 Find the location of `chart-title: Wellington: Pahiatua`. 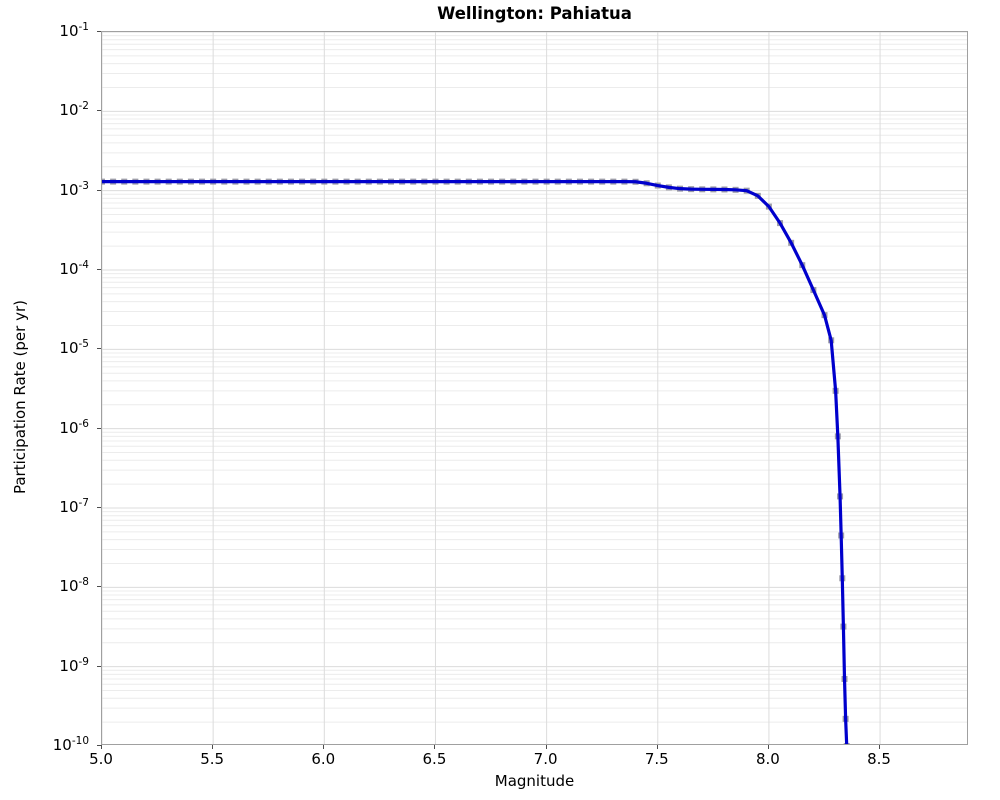

chart-title: Wellington: Pahiatua is located at coordinates (534, 13).